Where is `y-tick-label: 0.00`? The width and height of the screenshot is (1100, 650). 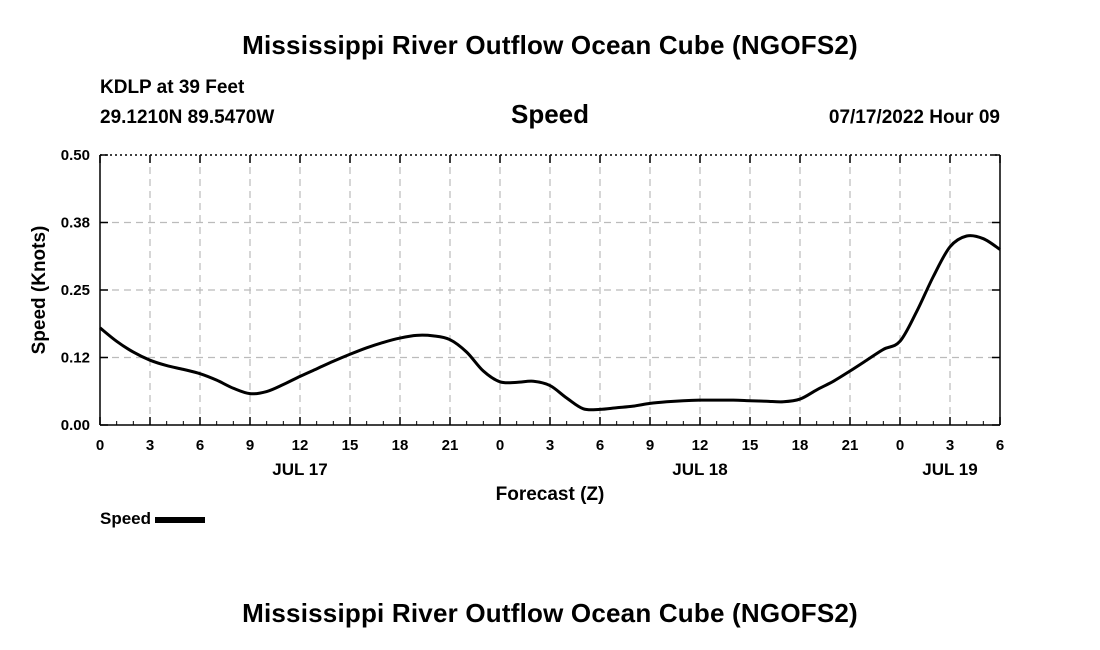 y-tick-label: 0.00 is located at coordinates (75, 425).